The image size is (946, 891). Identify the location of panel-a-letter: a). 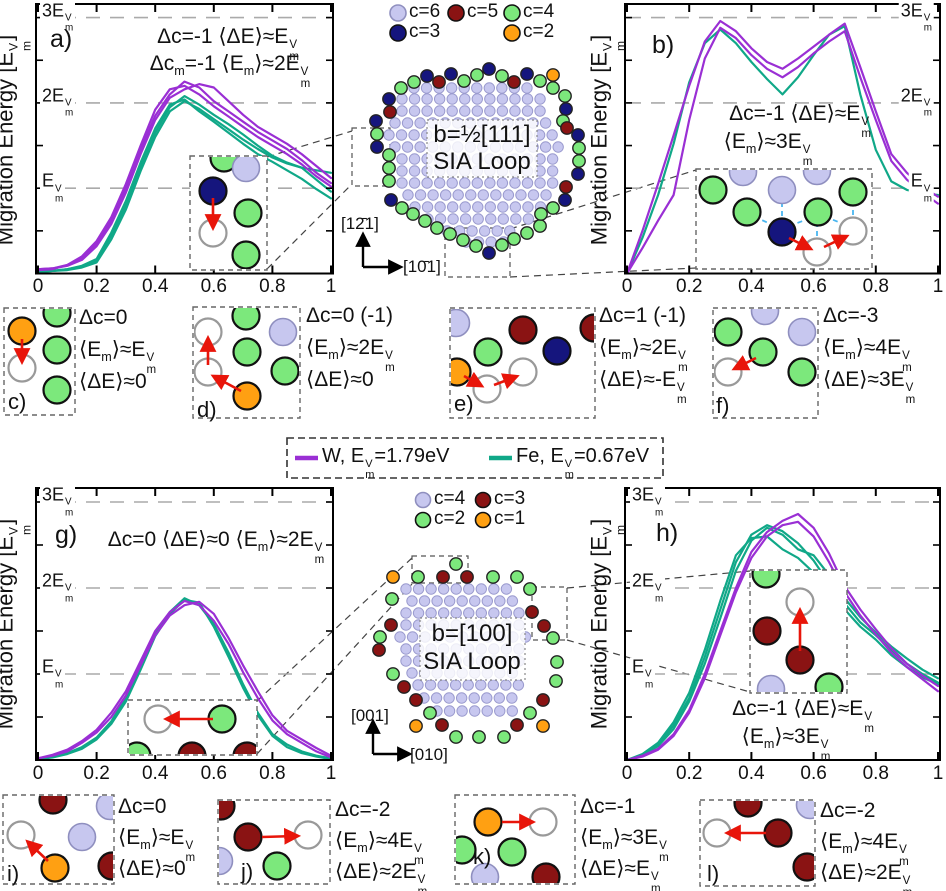
(61, 39).